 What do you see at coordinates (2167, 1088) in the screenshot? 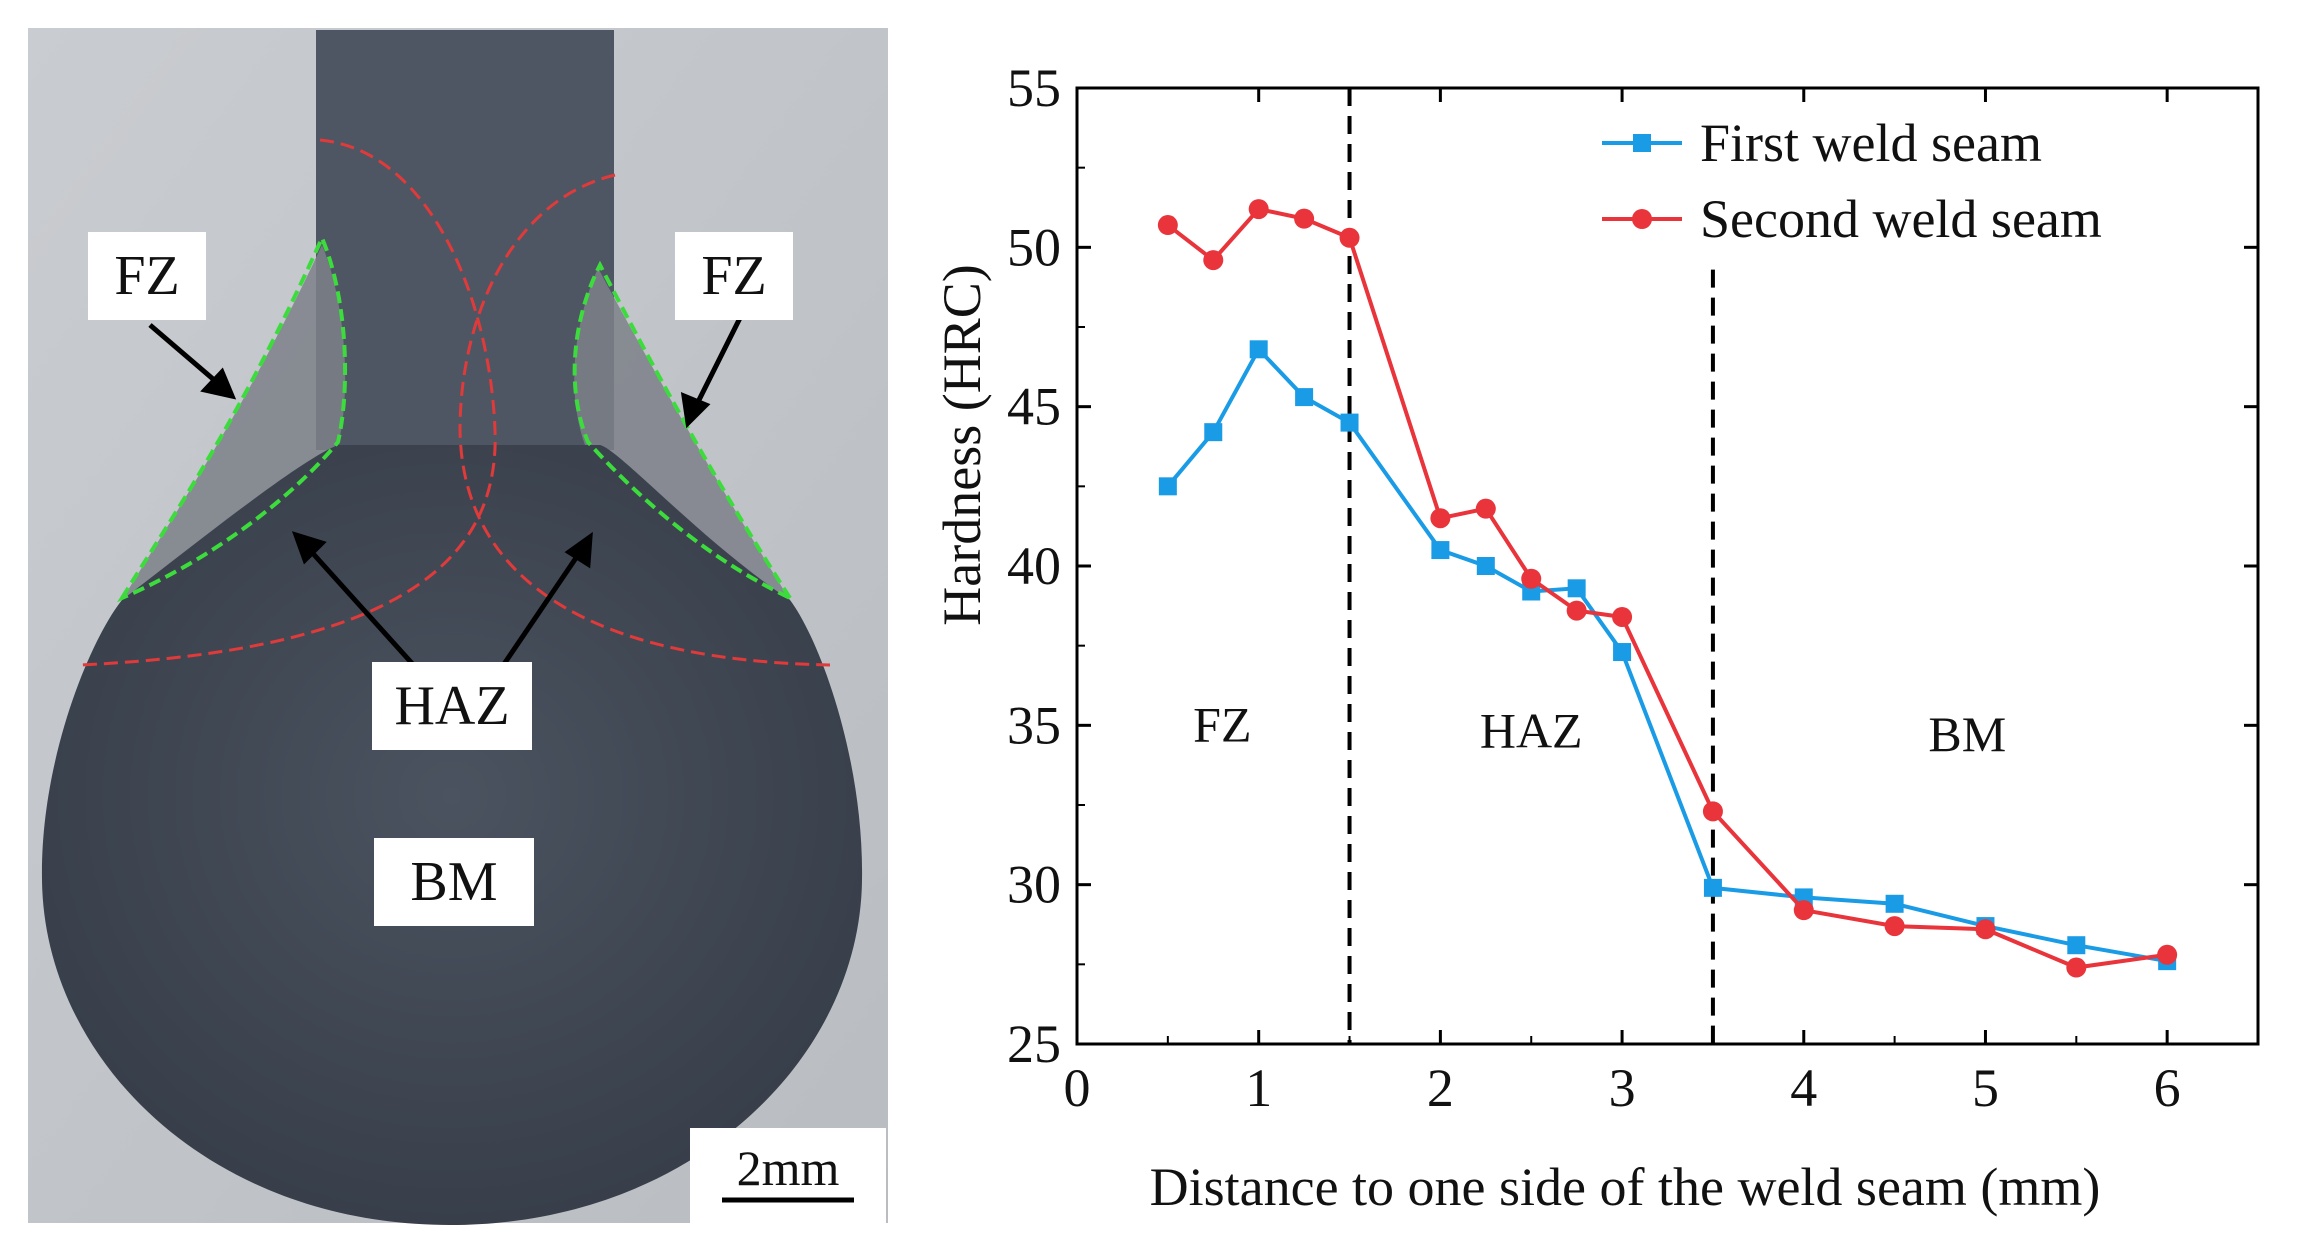
I see `x-tick-label: 6` at bounding box center [2167, 1088].